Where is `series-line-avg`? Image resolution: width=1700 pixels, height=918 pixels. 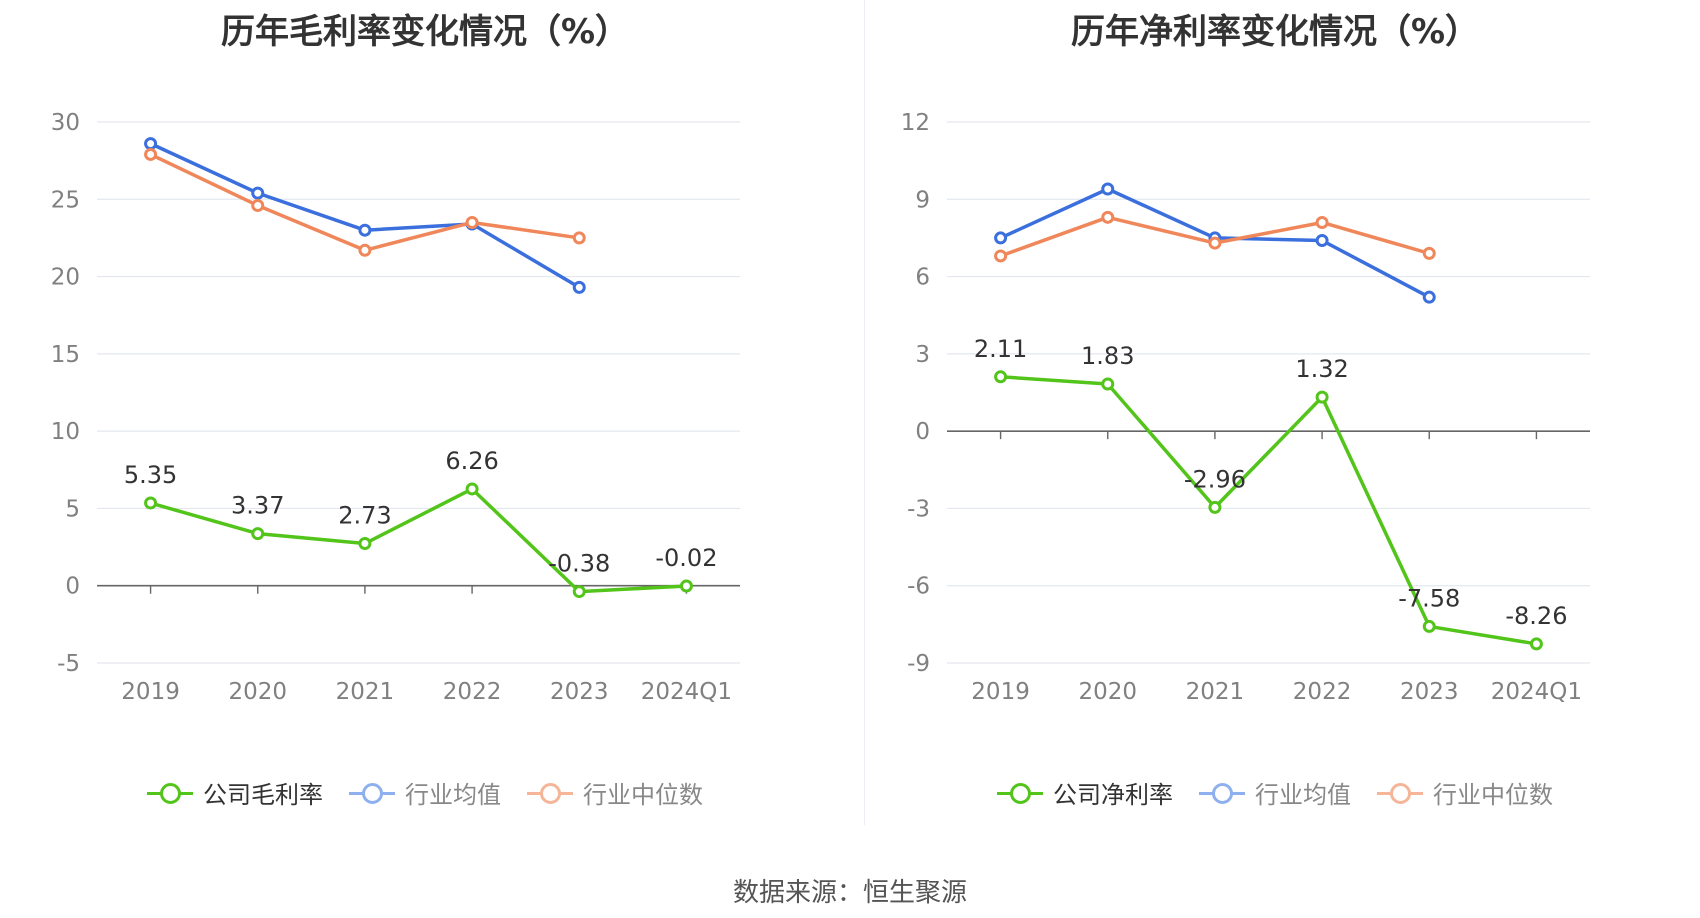 series-line-avg is located at coordinates (365, 215).